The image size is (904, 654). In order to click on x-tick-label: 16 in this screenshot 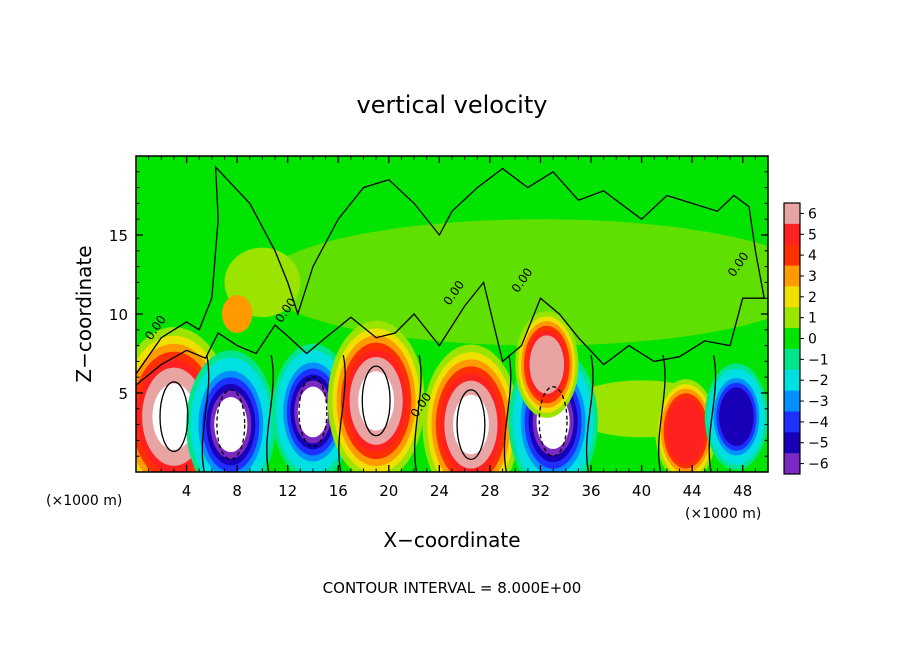, I will do `click(338, 491)`.